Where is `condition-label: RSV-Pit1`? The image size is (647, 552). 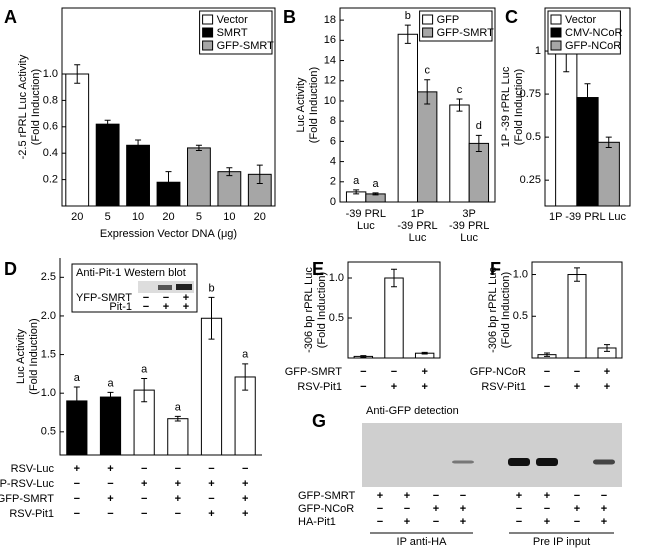 condition-label: RSV-Pit1 is located at coordinates (319, 387).